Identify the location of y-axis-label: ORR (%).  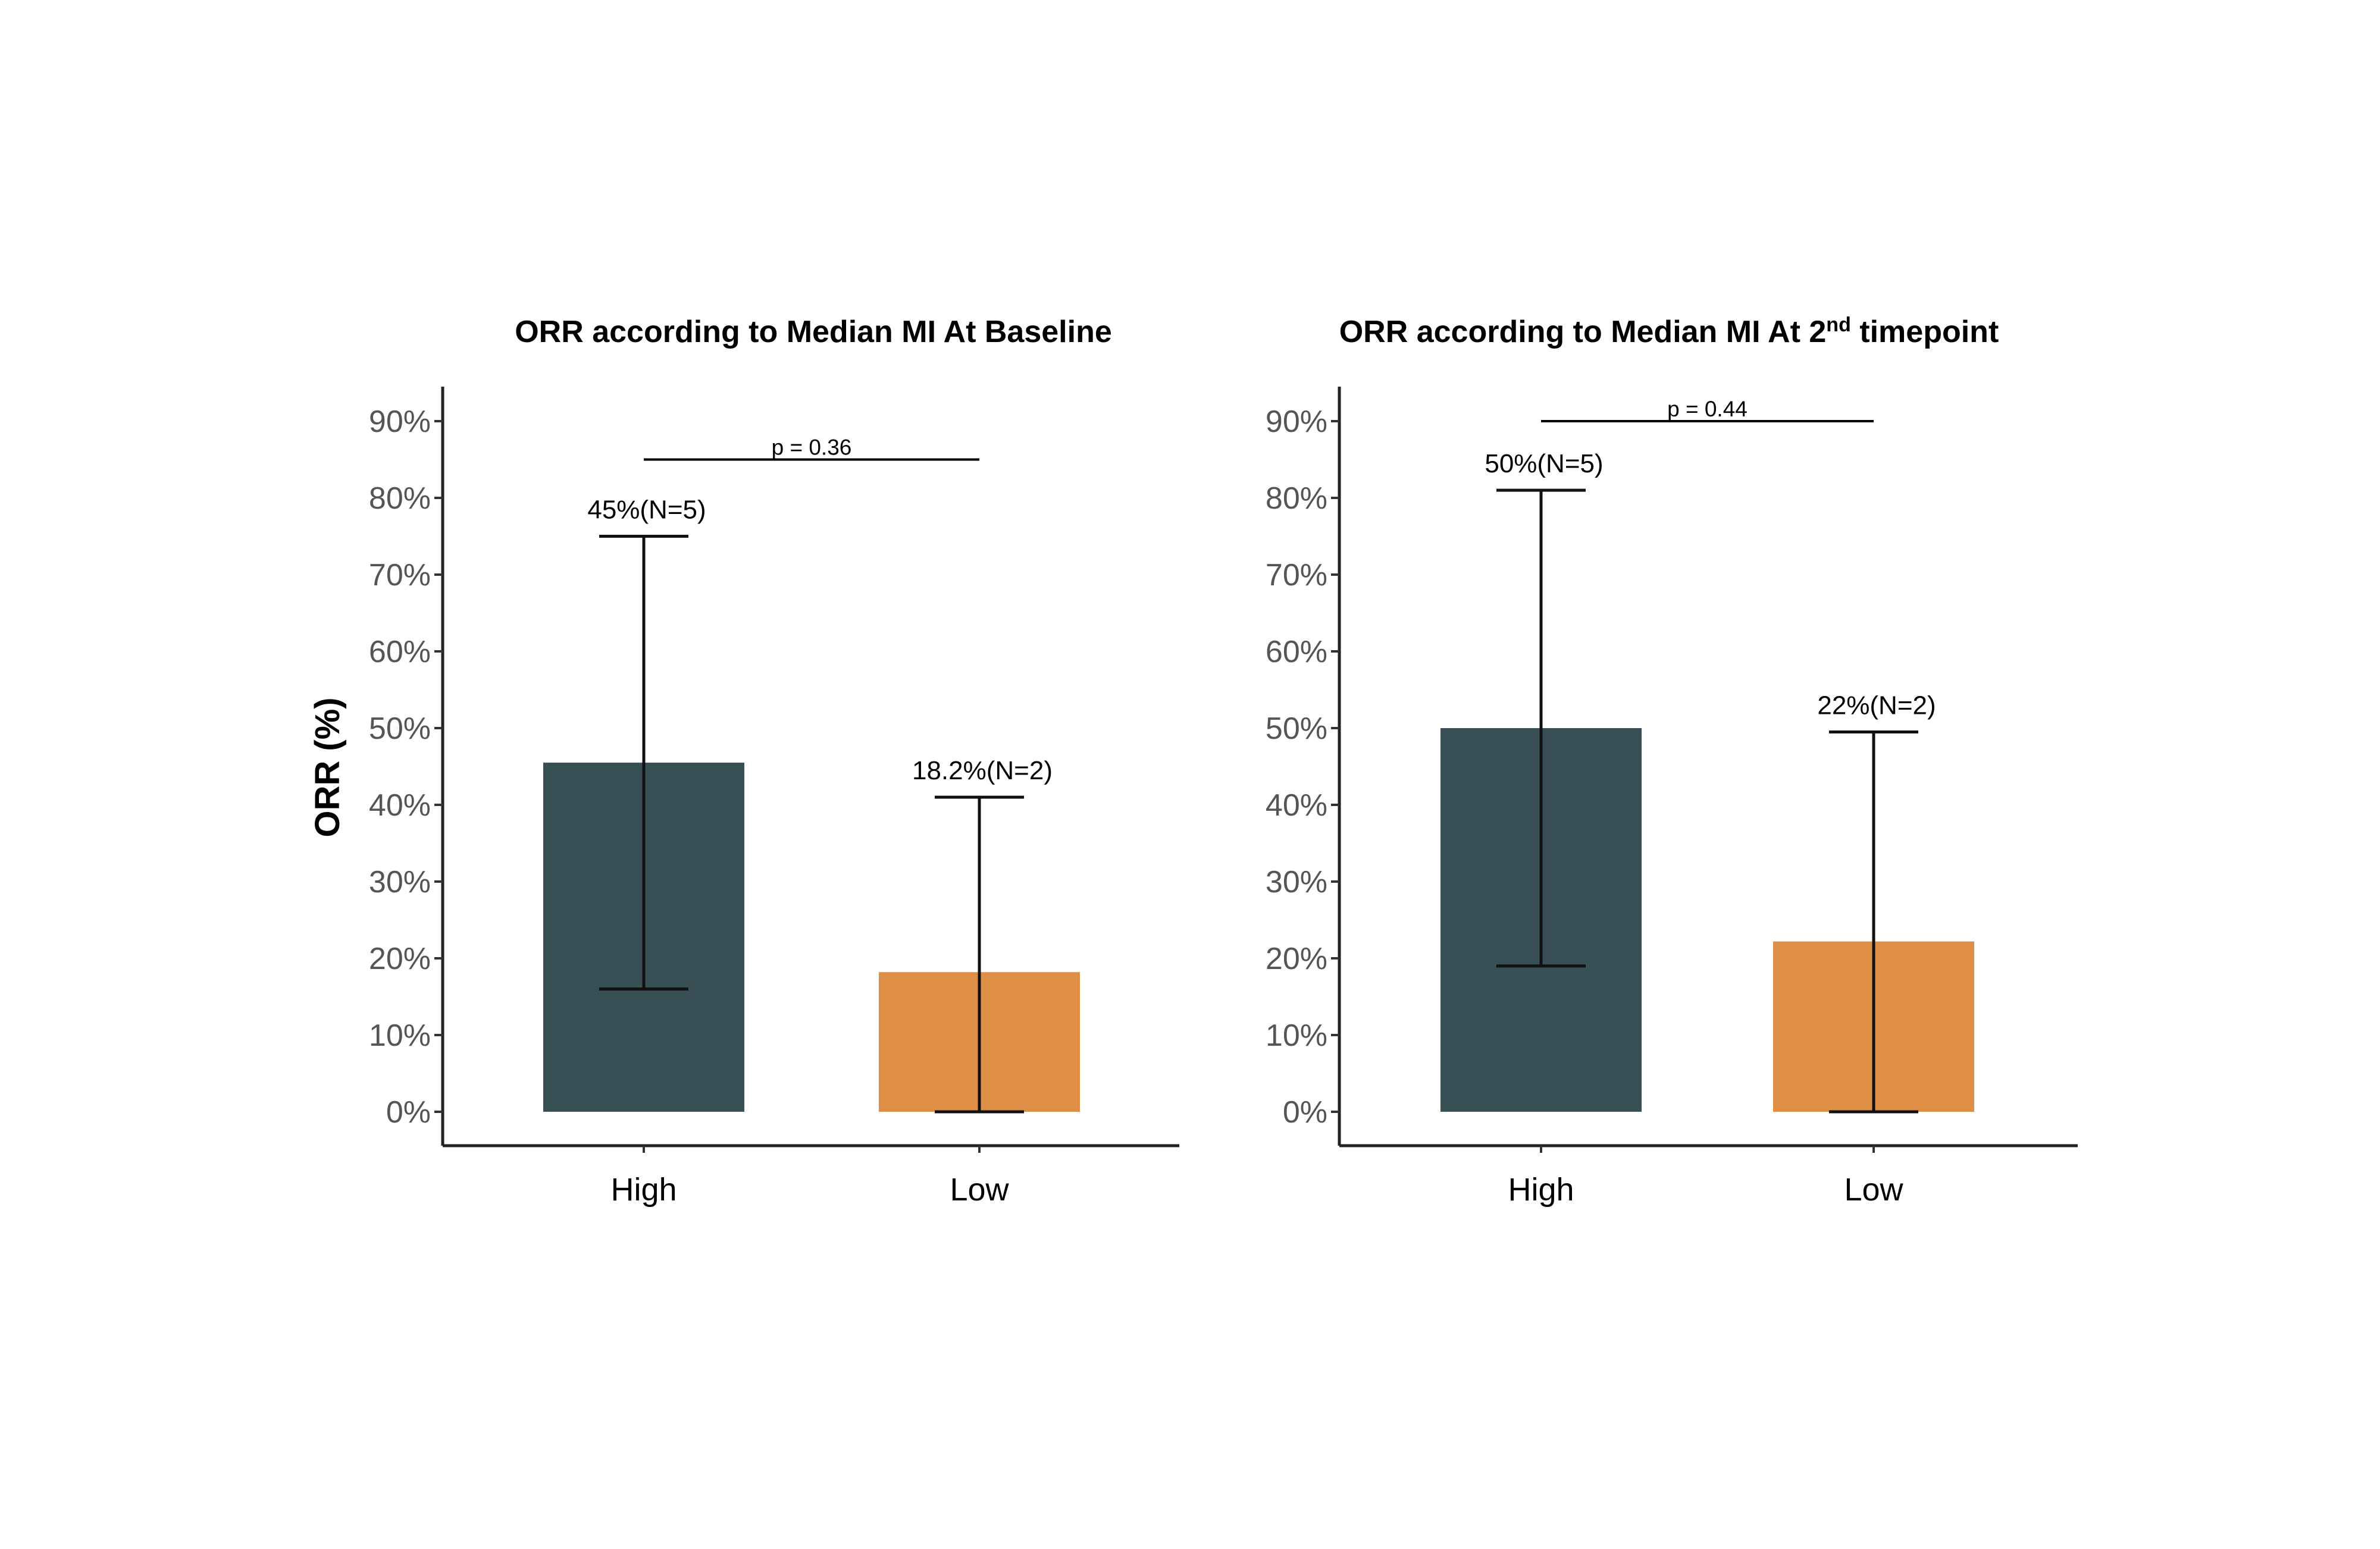
(327, 767).